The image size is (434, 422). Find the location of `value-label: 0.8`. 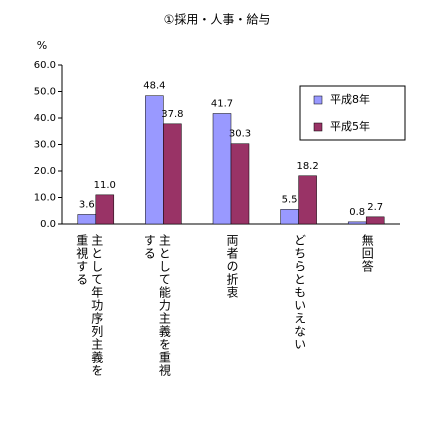

value-label: 0.8 is located at coordinates (357, 212).